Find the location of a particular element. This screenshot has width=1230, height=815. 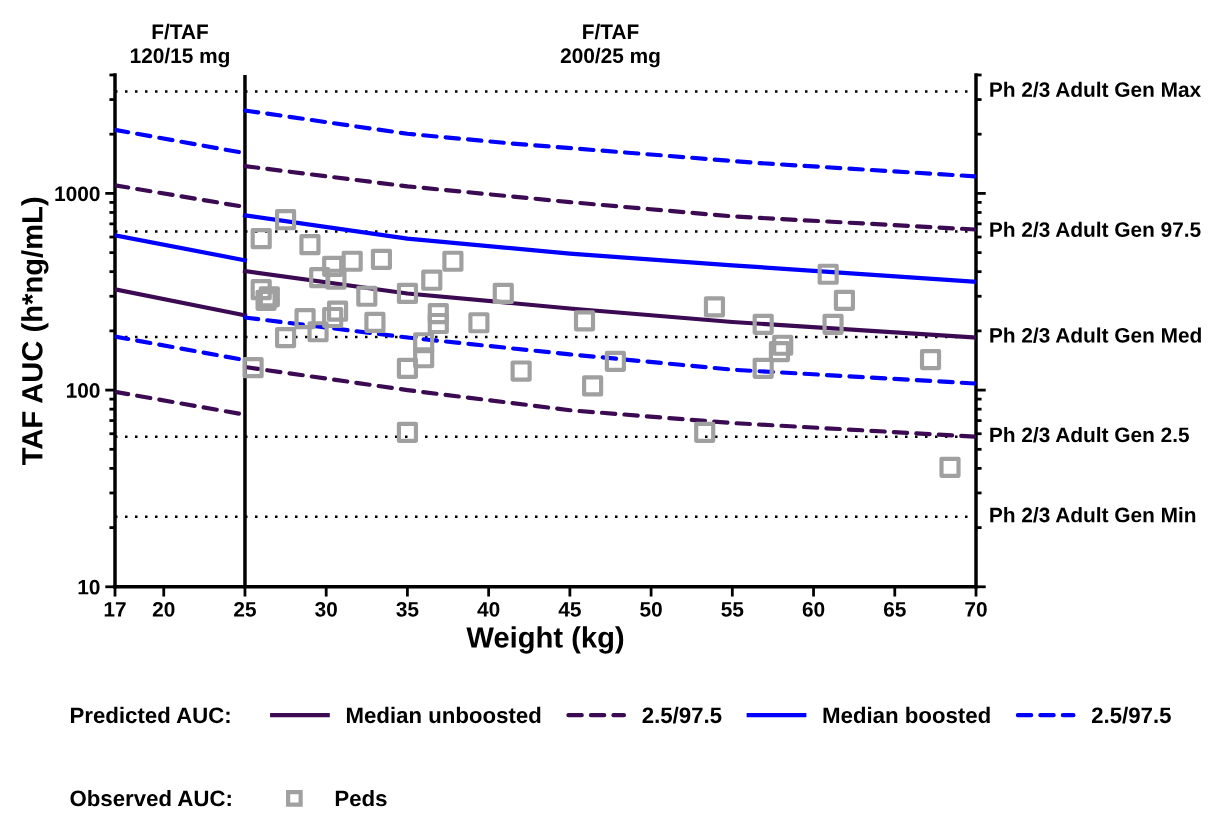

x-axis-title: Weight (kg) is located at coordinates (545, 640).